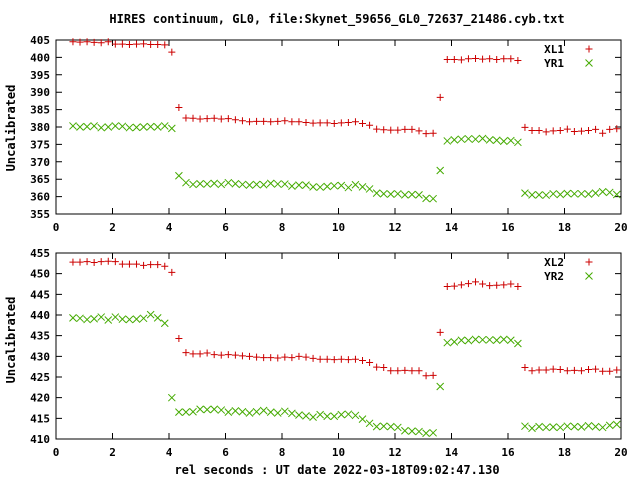  What do you see at coordinates (169, 227) in the screenshot?
I see `top-x-tick-label: 4` at bounding box center [169, 227].